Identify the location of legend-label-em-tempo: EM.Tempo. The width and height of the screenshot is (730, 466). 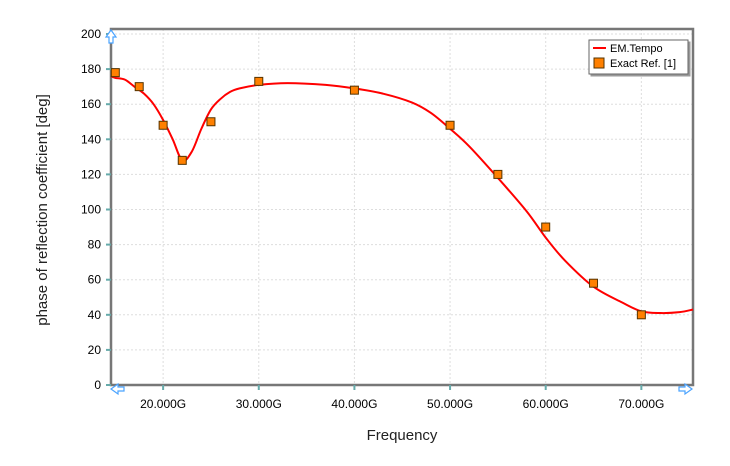
(636, 49).